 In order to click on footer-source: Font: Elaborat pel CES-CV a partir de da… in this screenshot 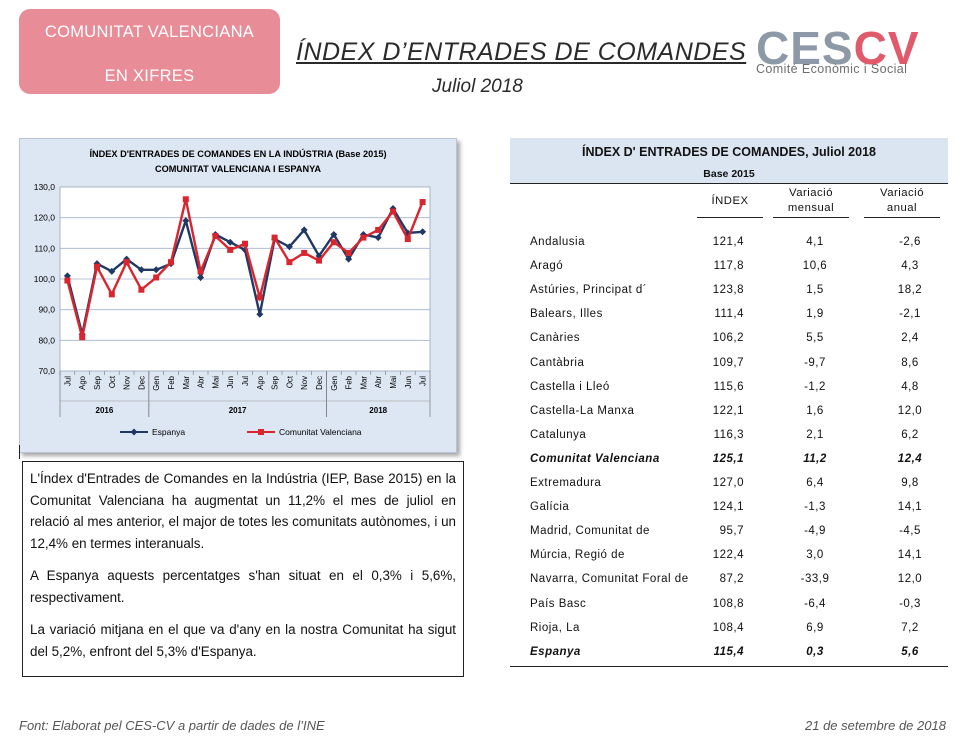, I will do `click(172, 725)`.